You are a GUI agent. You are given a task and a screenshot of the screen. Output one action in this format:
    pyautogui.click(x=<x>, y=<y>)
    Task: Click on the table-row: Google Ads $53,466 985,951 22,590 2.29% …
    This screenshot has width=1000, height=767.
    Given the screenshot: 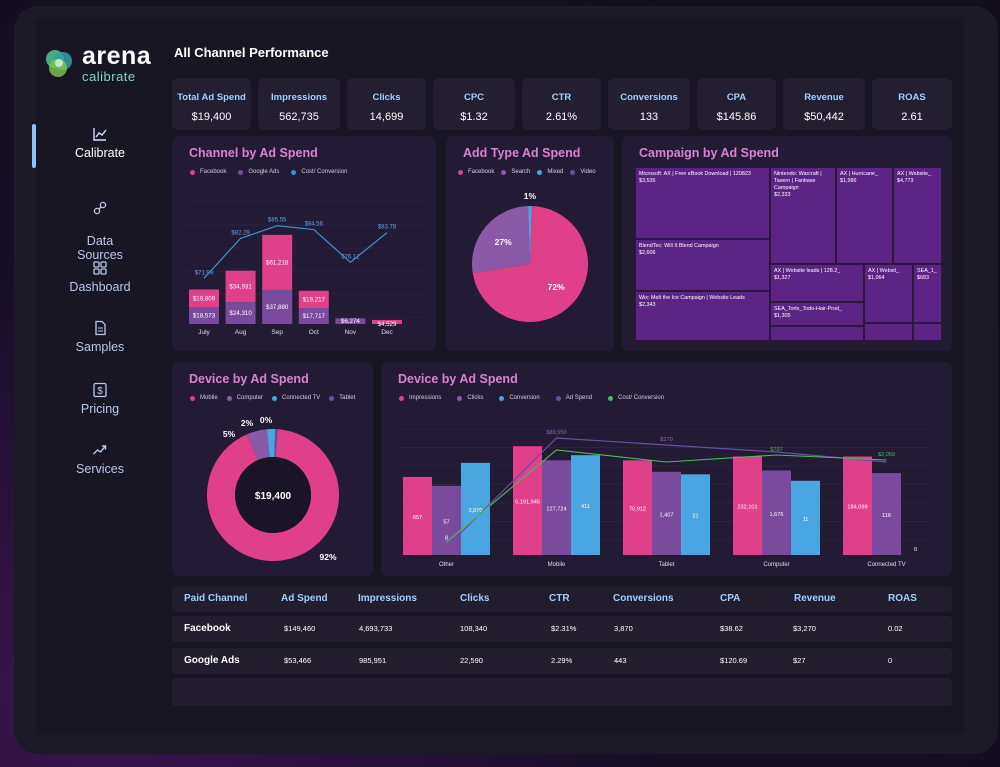 What is the action you would take?
    pyautogui.click(x=562, y=661)
    